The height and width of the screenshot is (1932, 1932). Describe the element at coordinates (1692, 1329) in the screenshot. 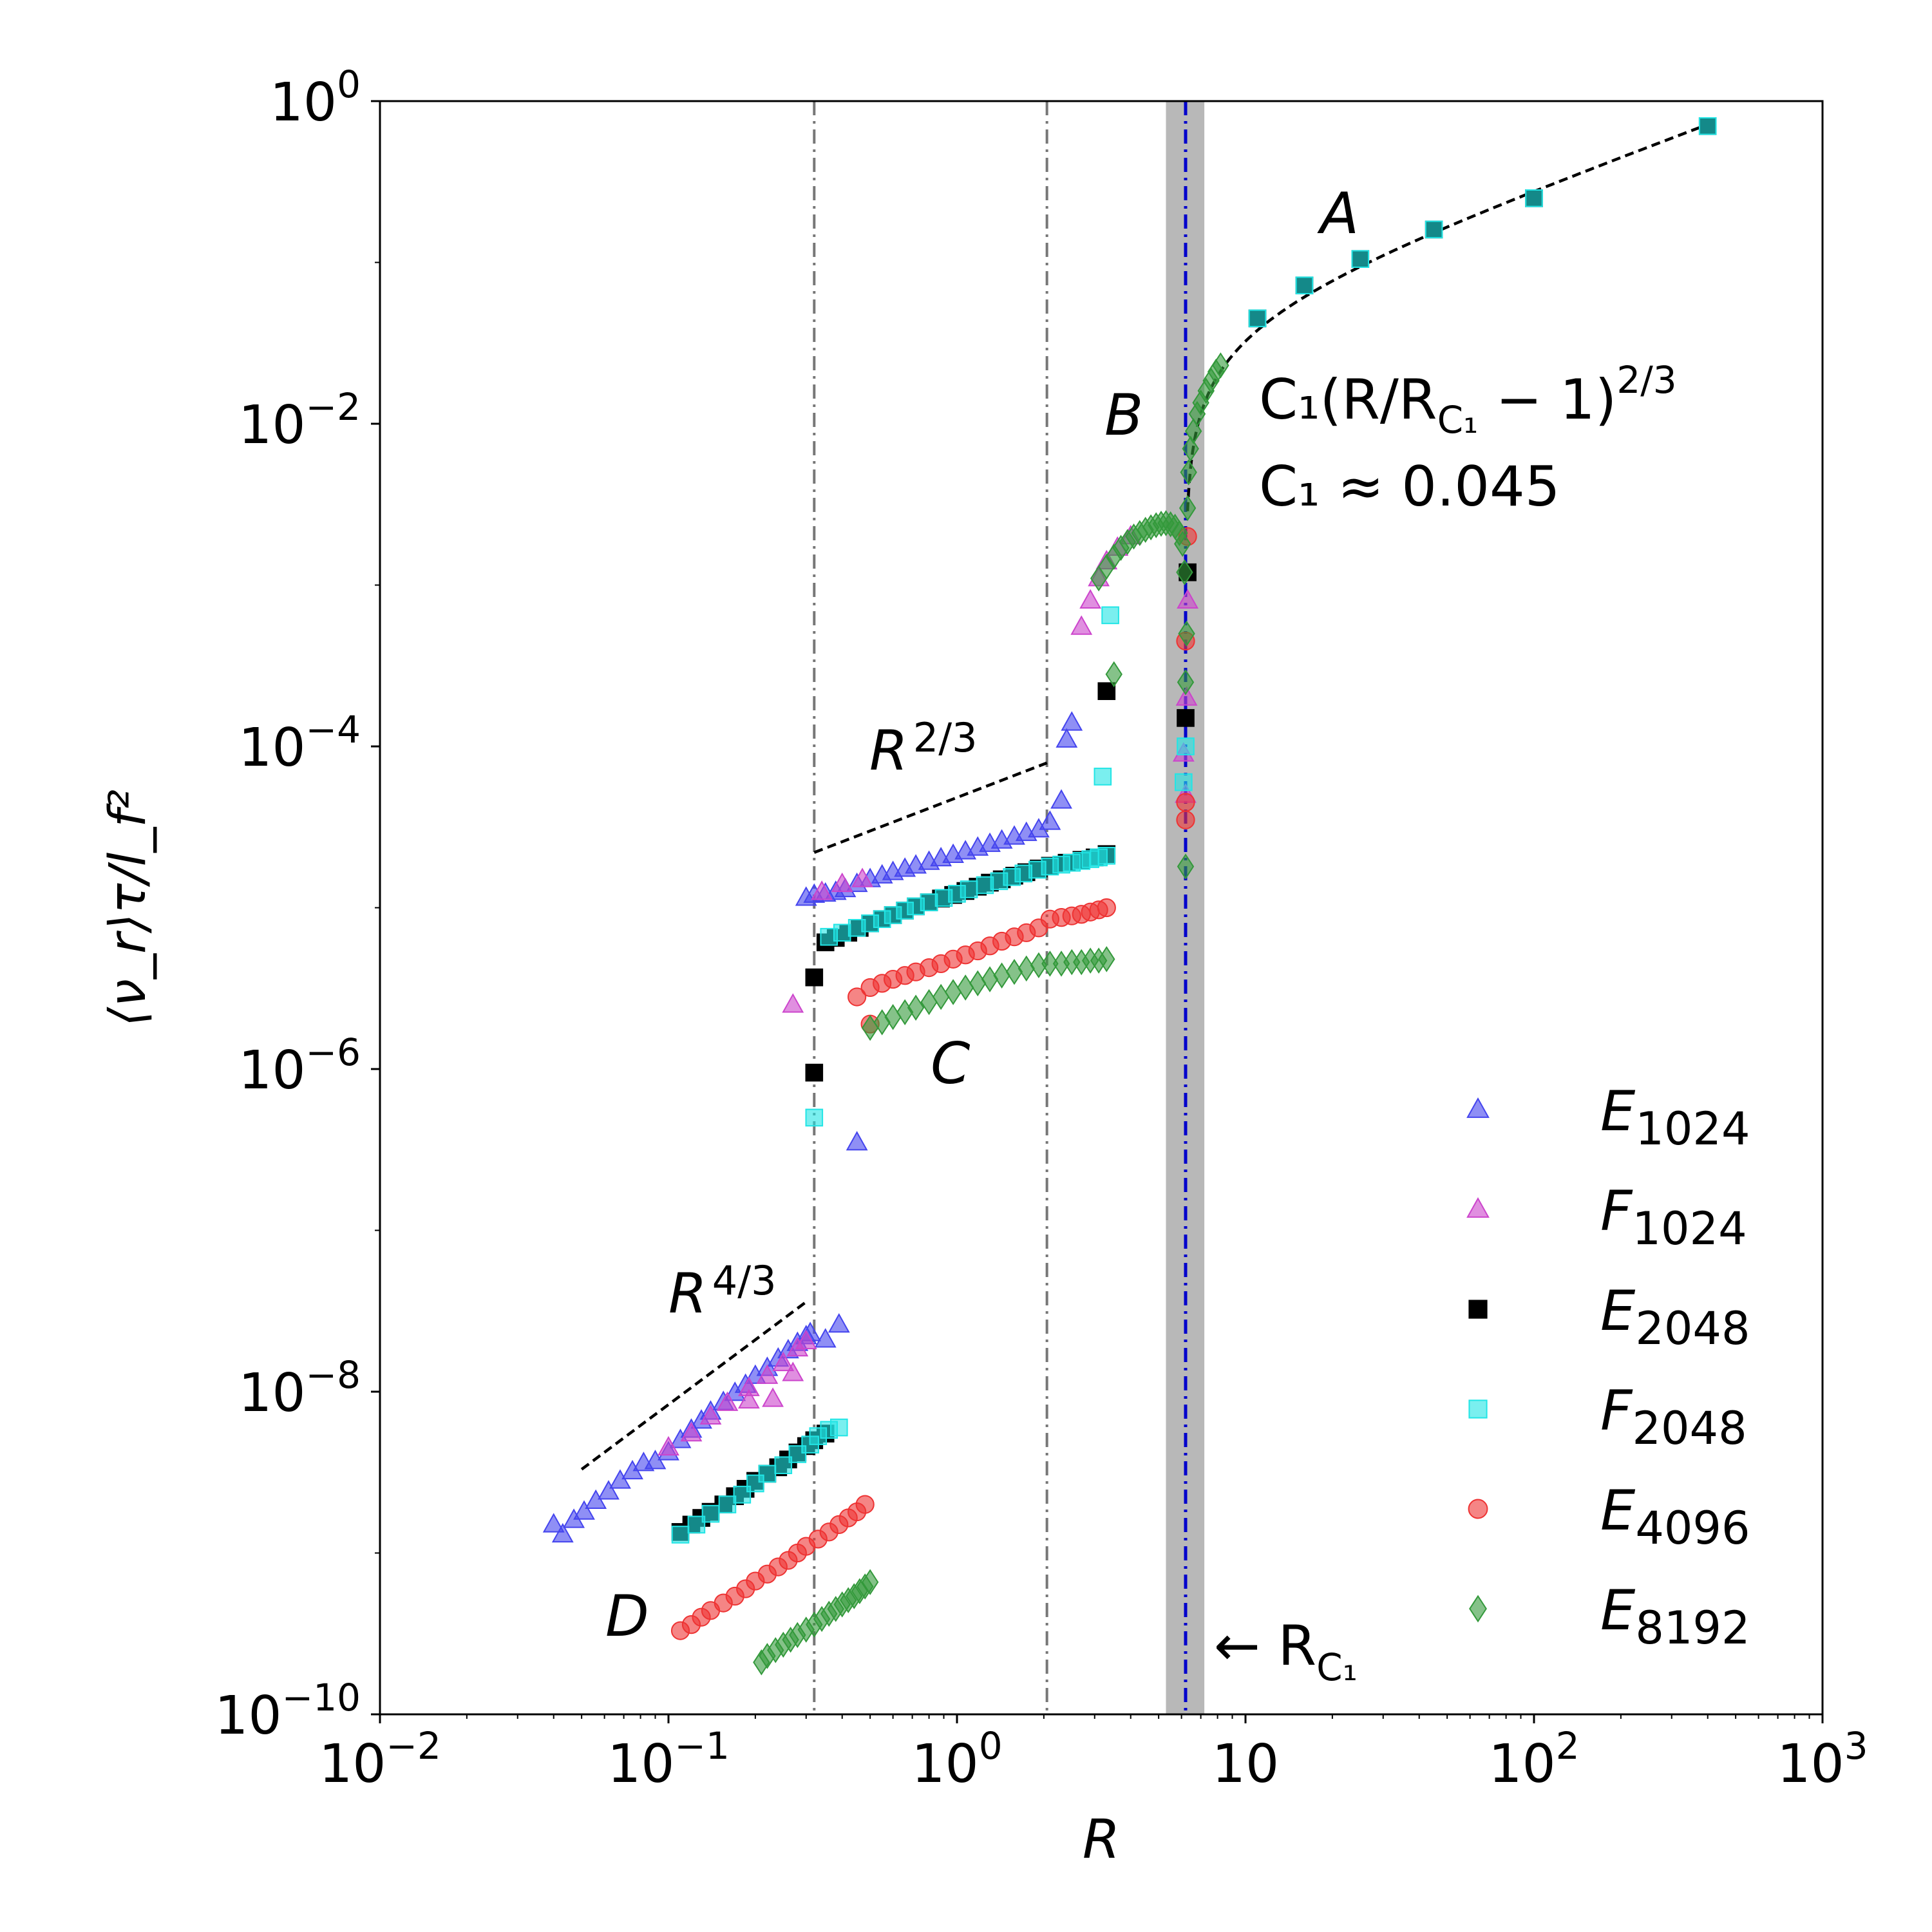

I see `legend-label-sub: 2048` at that location.